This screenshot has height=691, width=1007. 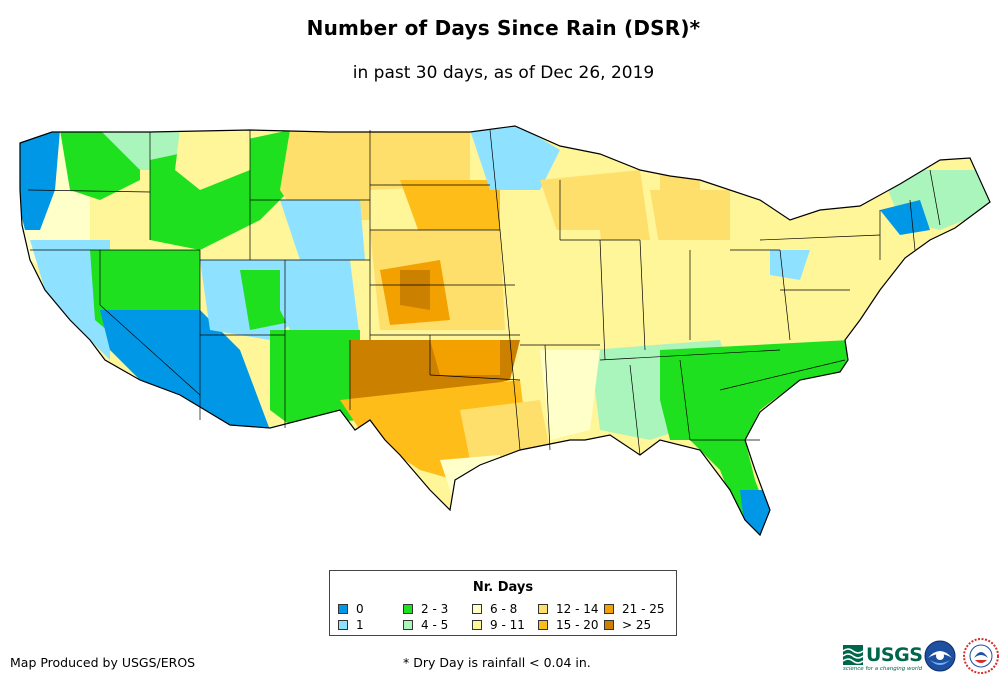 What do you see at coordinates (503, 587) in the screenshot?
I see `legend-title: Nr. Days` at bounding box center [503, 587].